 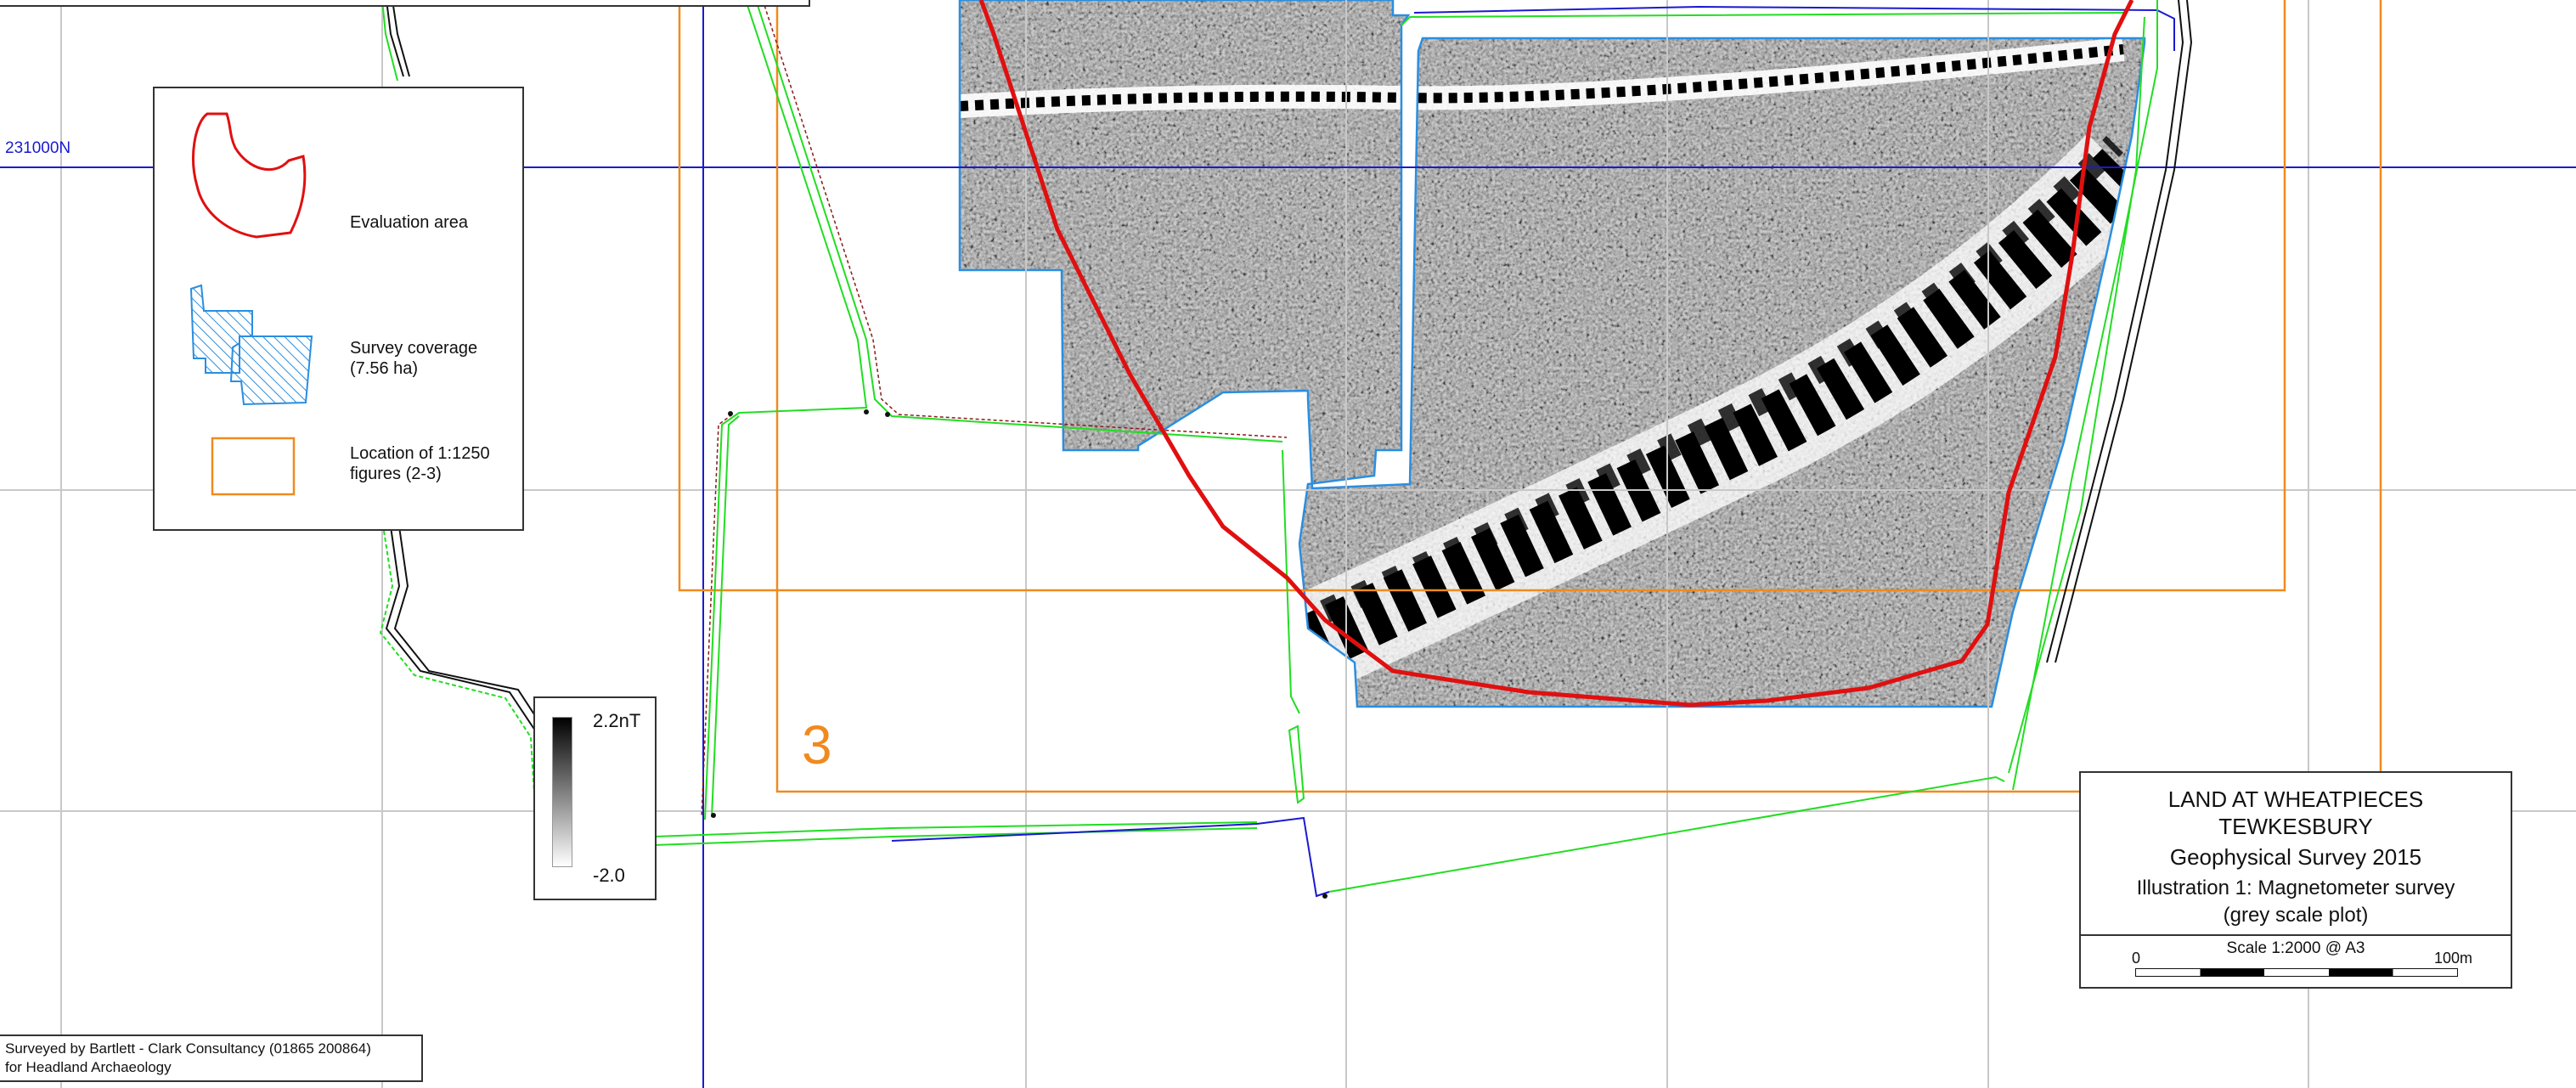 What do you see at coordinates (2295, 799) in the screenshot?
I see `title-site: LAND AT WHEATPIECES` at bounding box center [2295, 799].